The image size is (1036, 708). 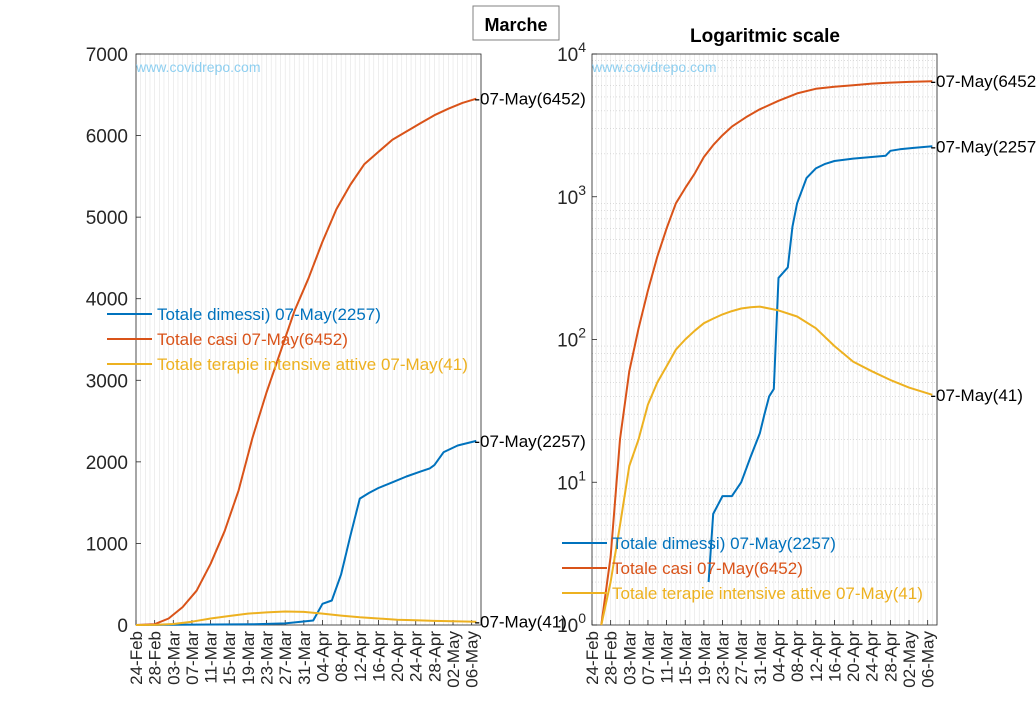 I want to click on y-tick-label: 10⁴, so click(x=571, y=52).